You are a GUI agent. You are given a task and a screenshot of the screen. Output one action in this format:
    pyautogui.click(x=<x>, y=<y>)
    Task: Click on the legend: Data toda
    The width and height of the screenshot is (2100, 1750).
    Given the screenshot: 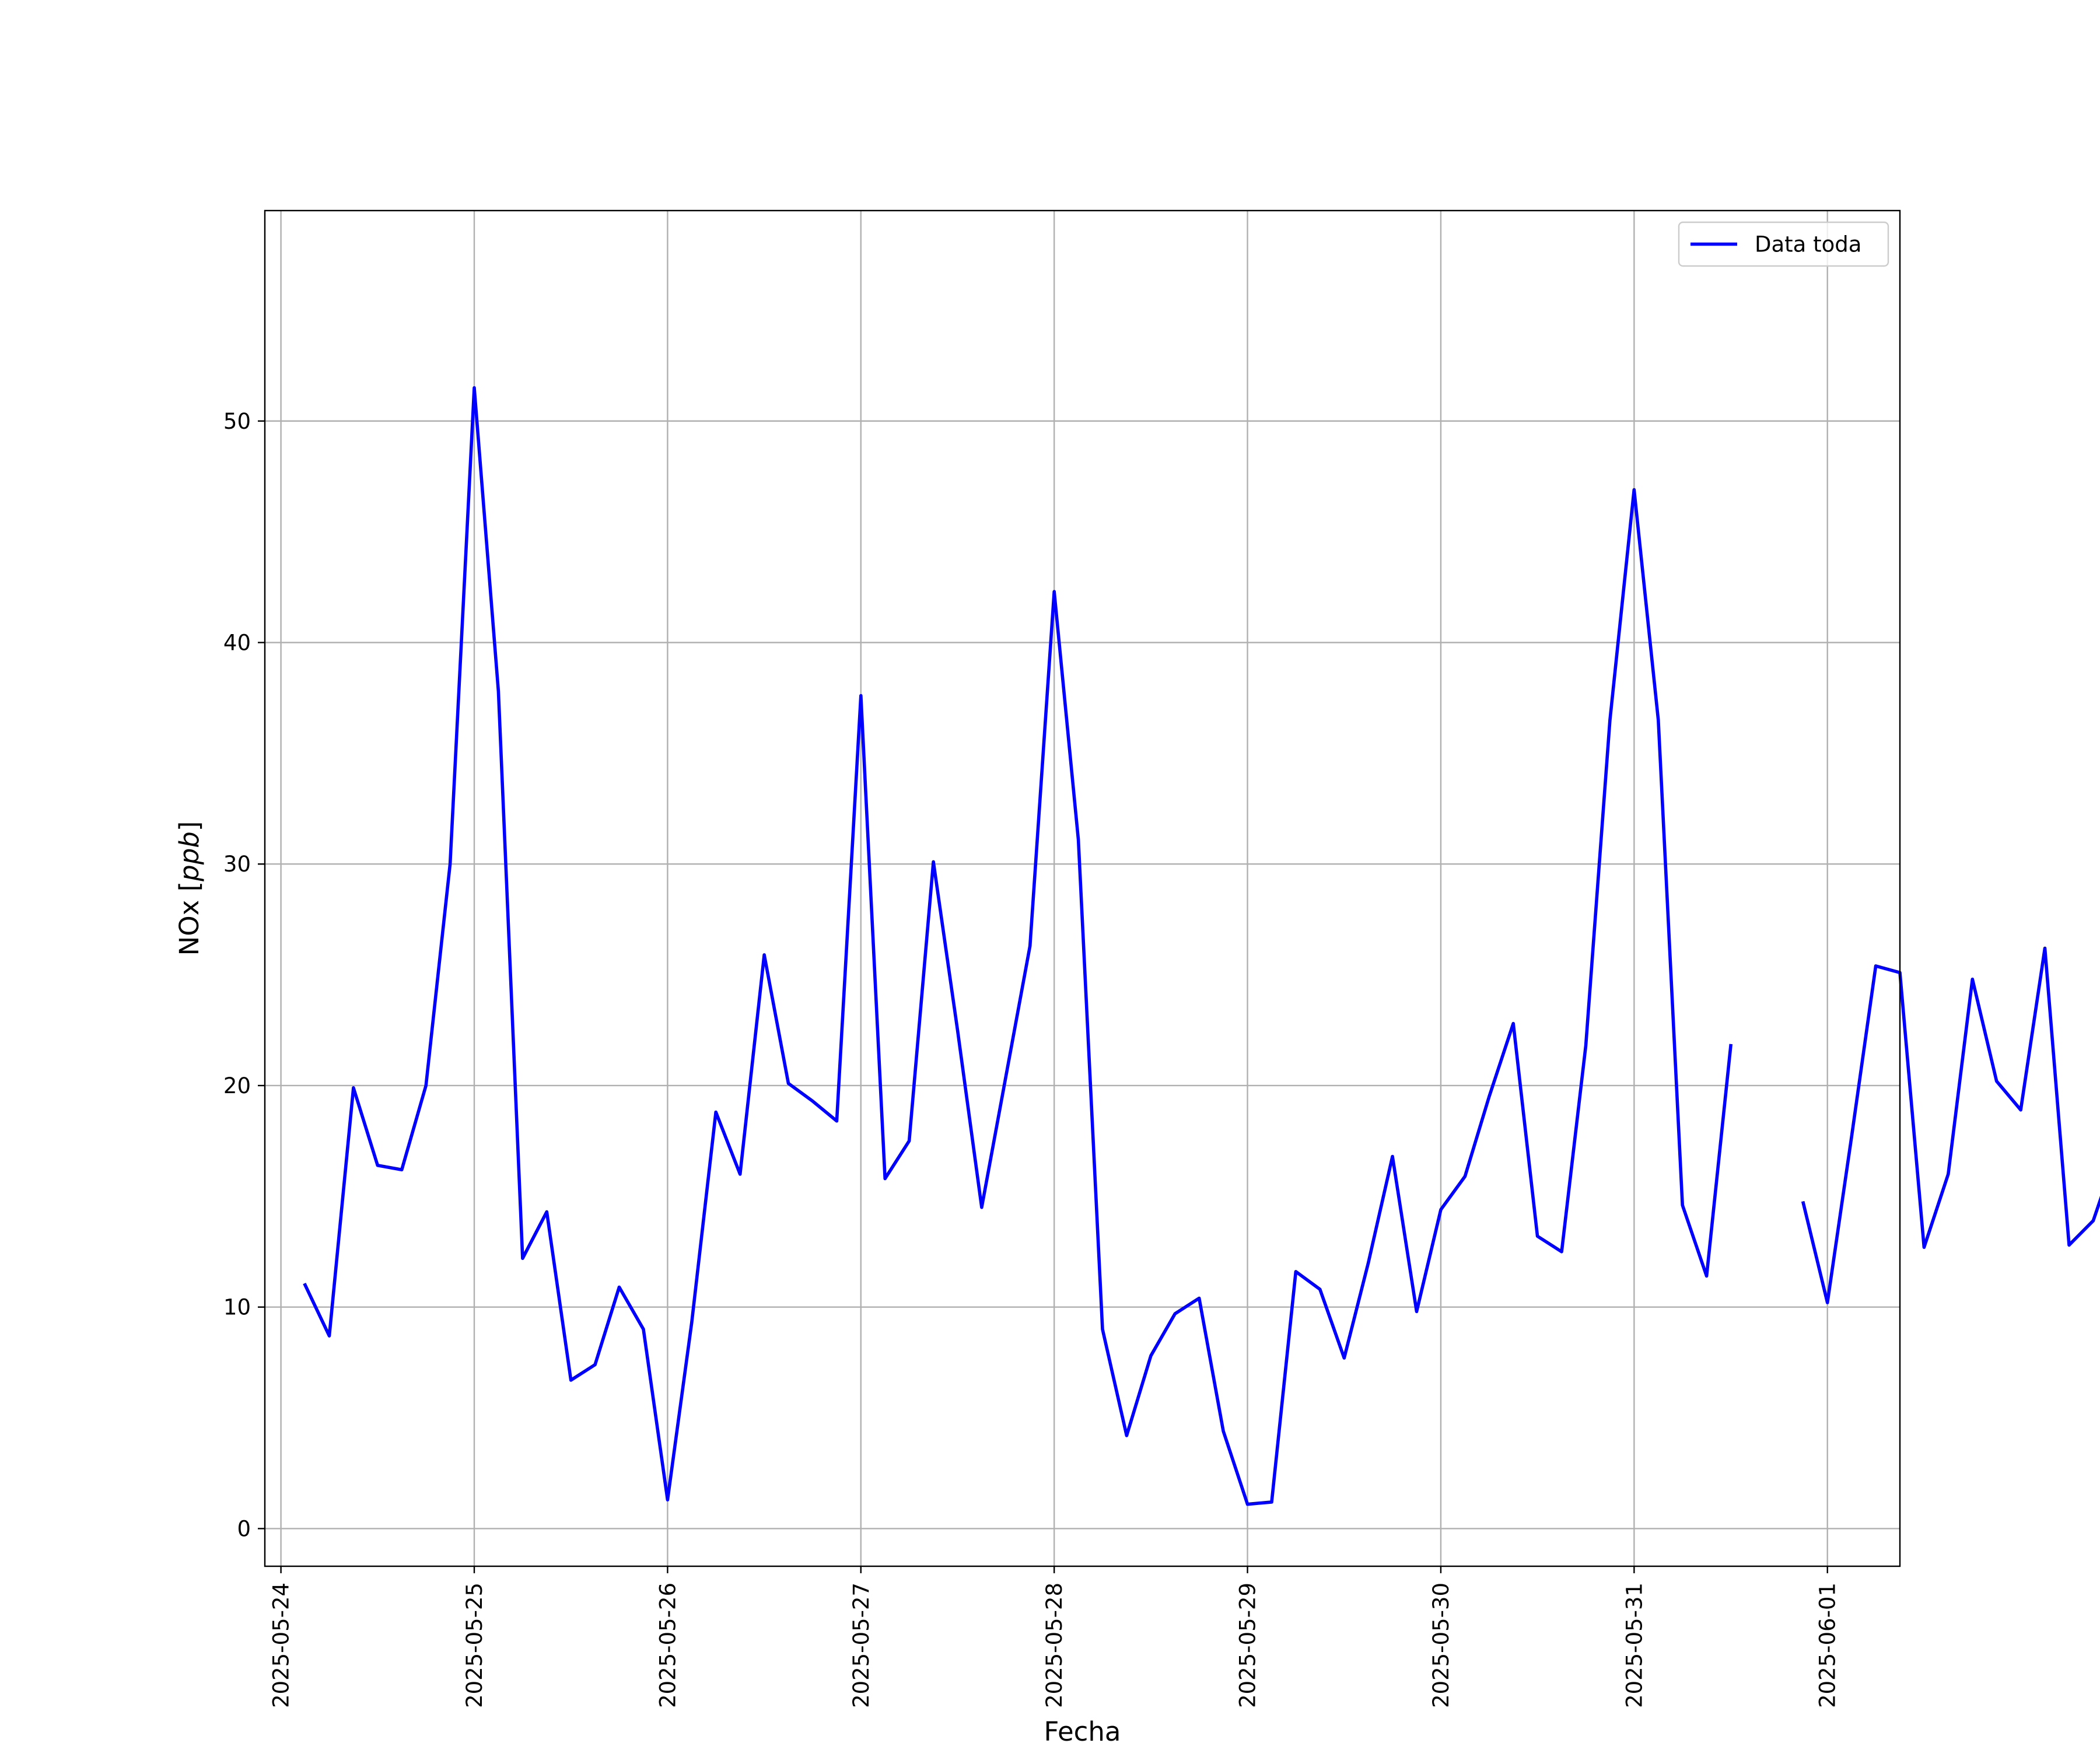 What is the action you would take?
    pyautogui.click(x=1783, y=244)
    